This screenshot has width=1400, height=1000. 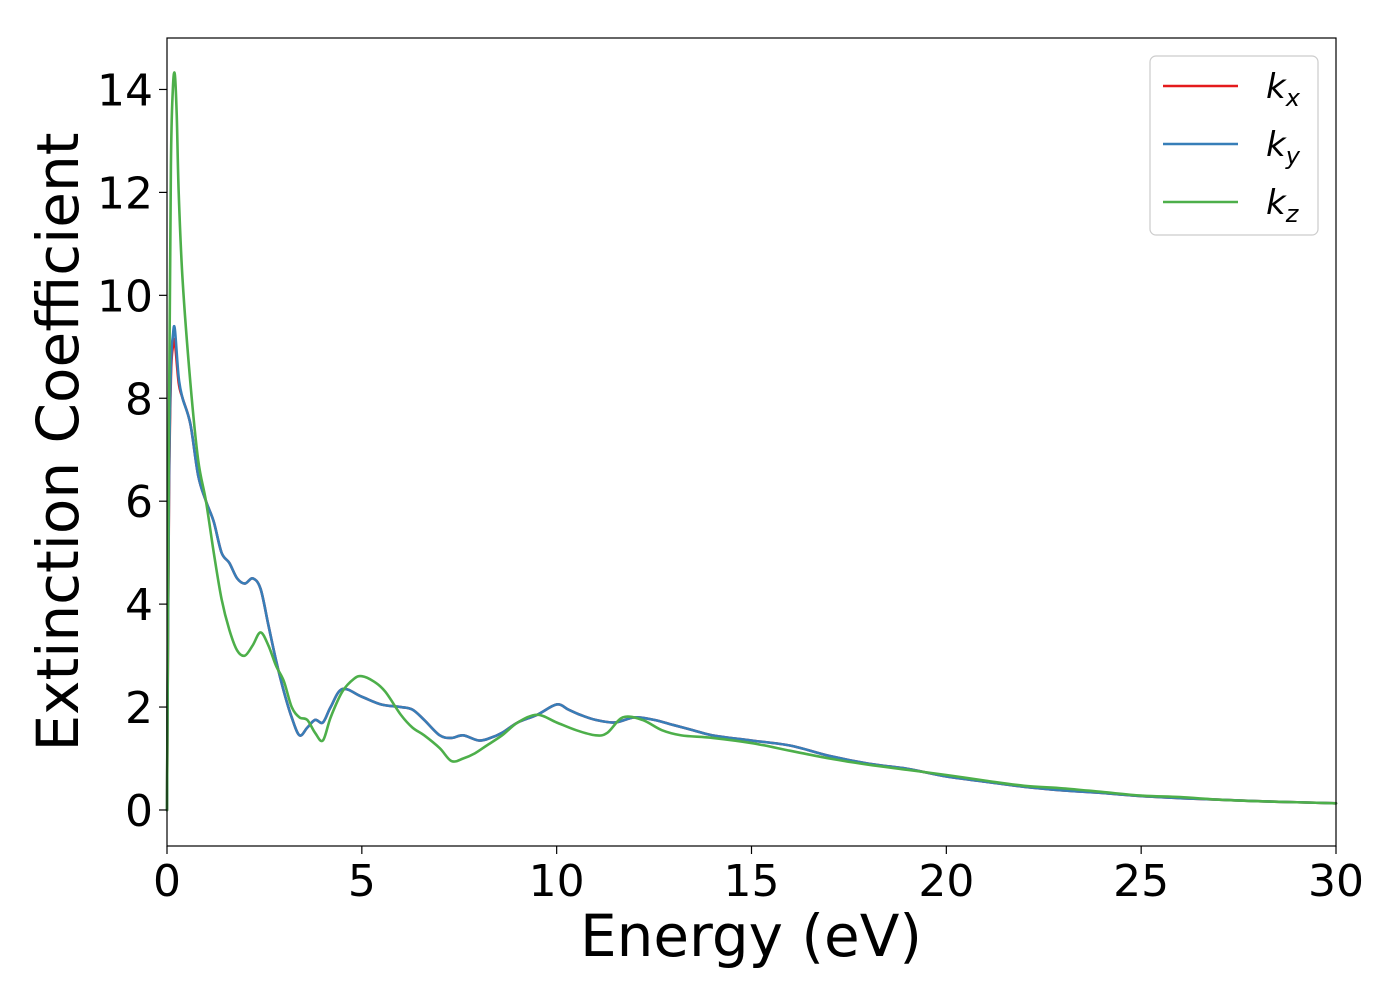 What do you see at coordinates (1283, 89) in the screenshot?
I see `legend-label-kx: kx` at bounding box center [1283, 89].